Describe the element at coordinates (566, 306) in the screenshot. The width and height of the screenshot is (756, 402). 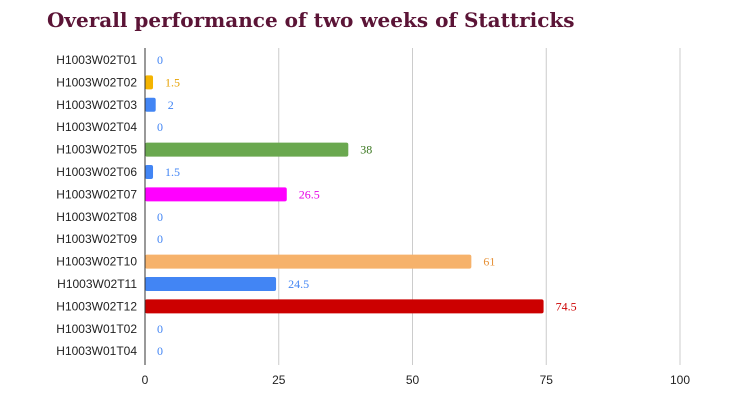
I see `data-label: 74.5` at that location.